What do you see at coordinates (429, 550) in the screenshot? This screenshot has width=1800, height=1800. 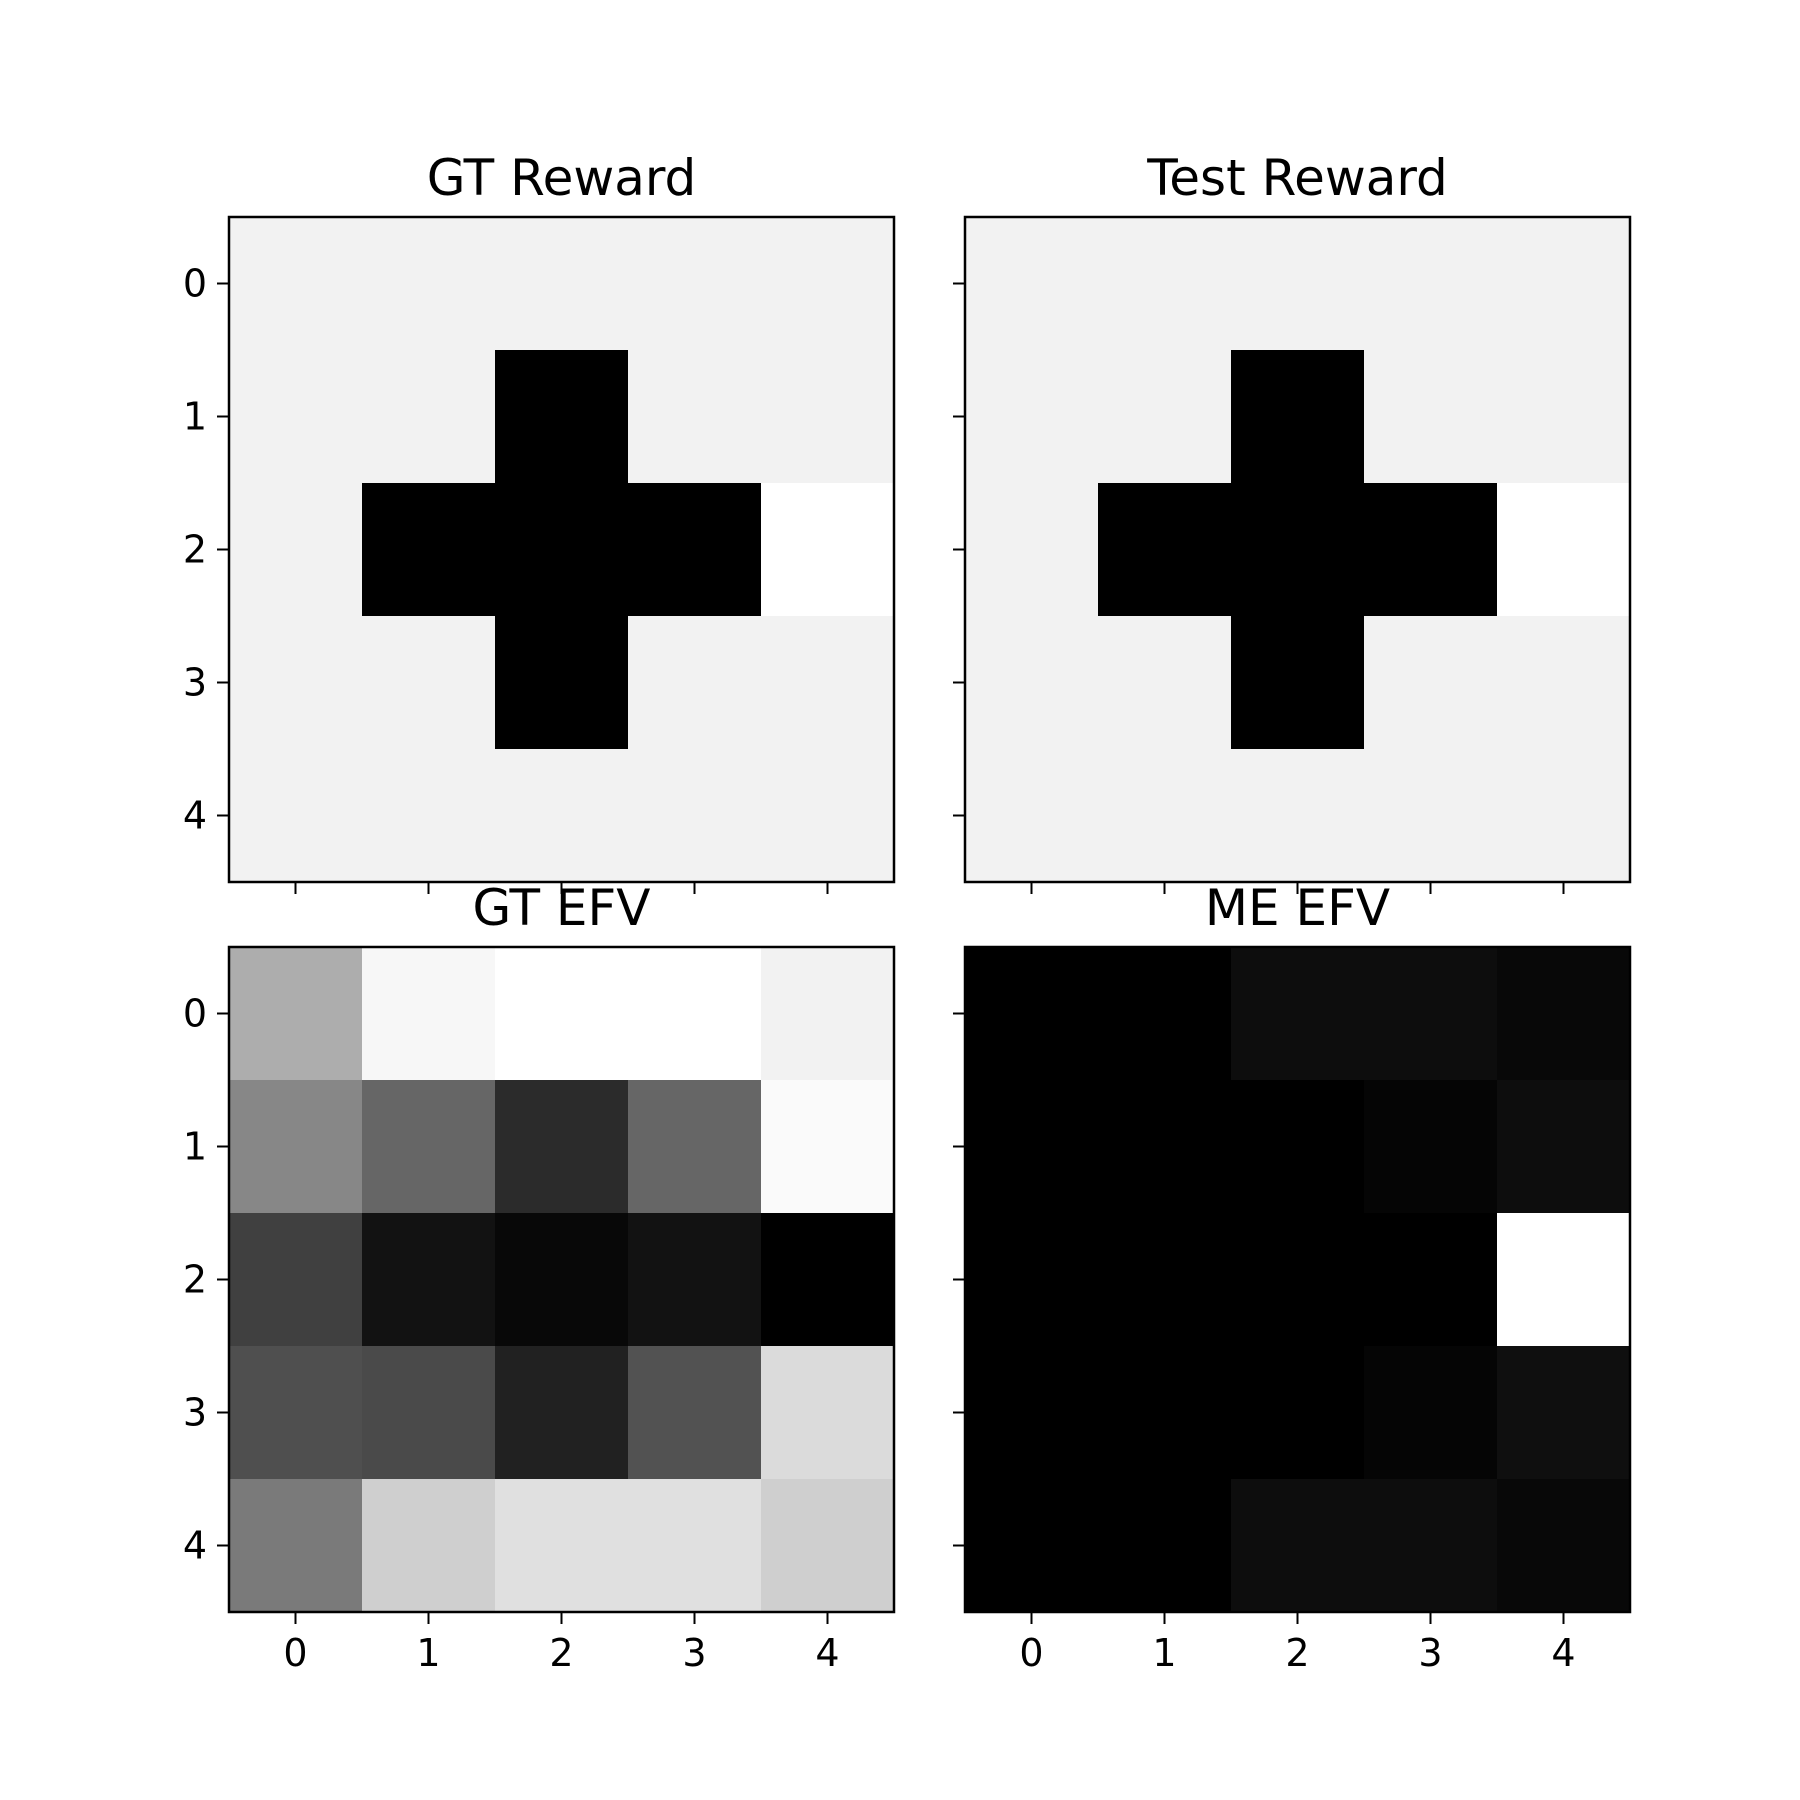 I see `gt-reward-cell-r2-c1` at bounding box center [429, 550].